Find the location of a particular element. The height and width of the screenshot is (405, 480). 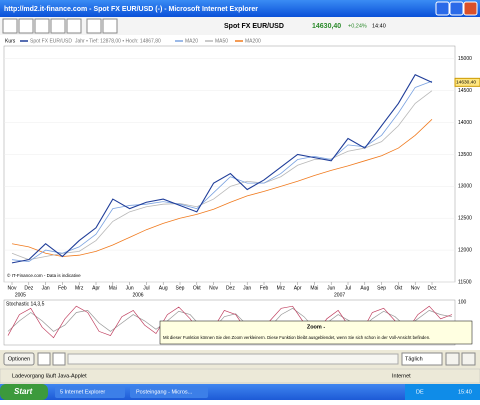

y-tick-label: 12500 is located at coordinates (465, 219).